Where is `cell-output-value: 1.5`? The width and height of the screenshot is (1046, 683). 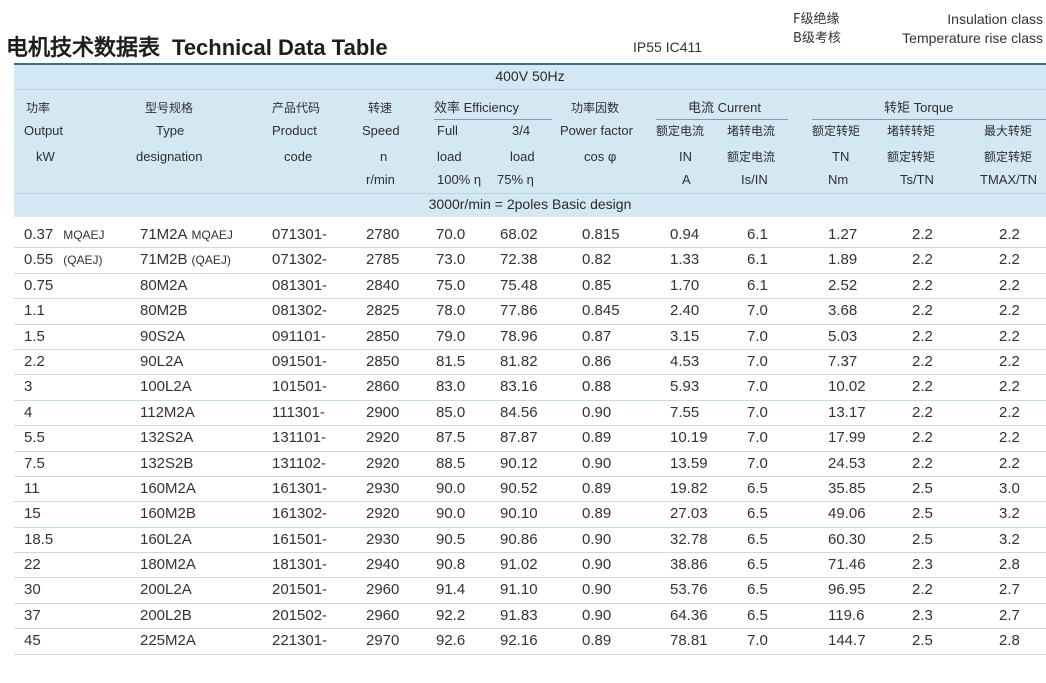 cell-output-value: 1.5 is located at coordinates (34, 336).